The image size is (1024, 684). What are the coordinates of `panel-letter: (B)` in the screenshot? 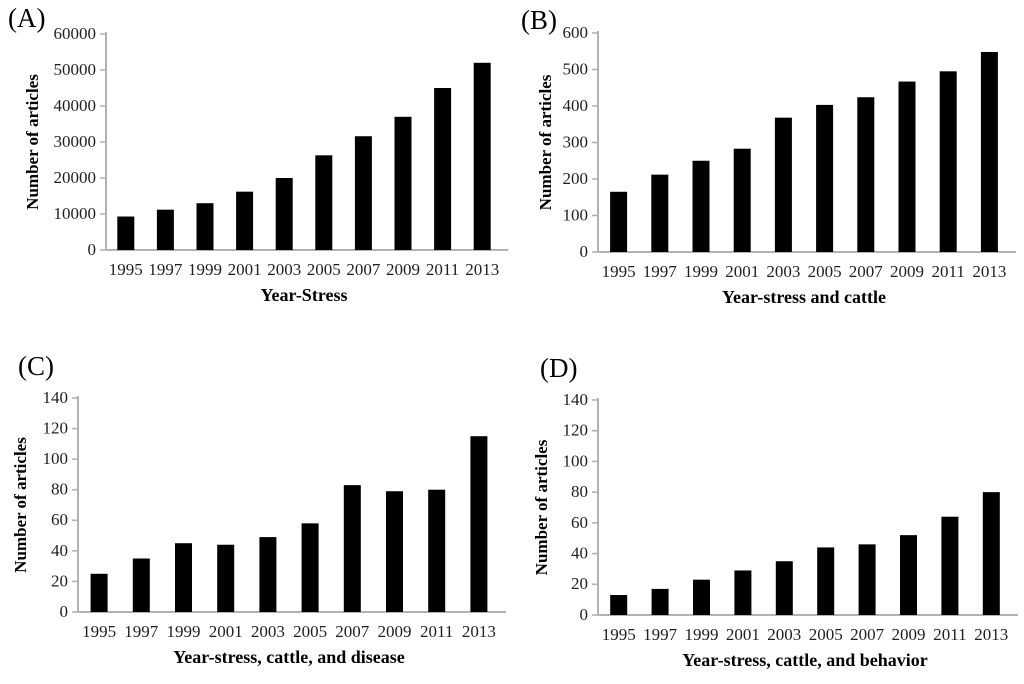 It's located at (539, 20).